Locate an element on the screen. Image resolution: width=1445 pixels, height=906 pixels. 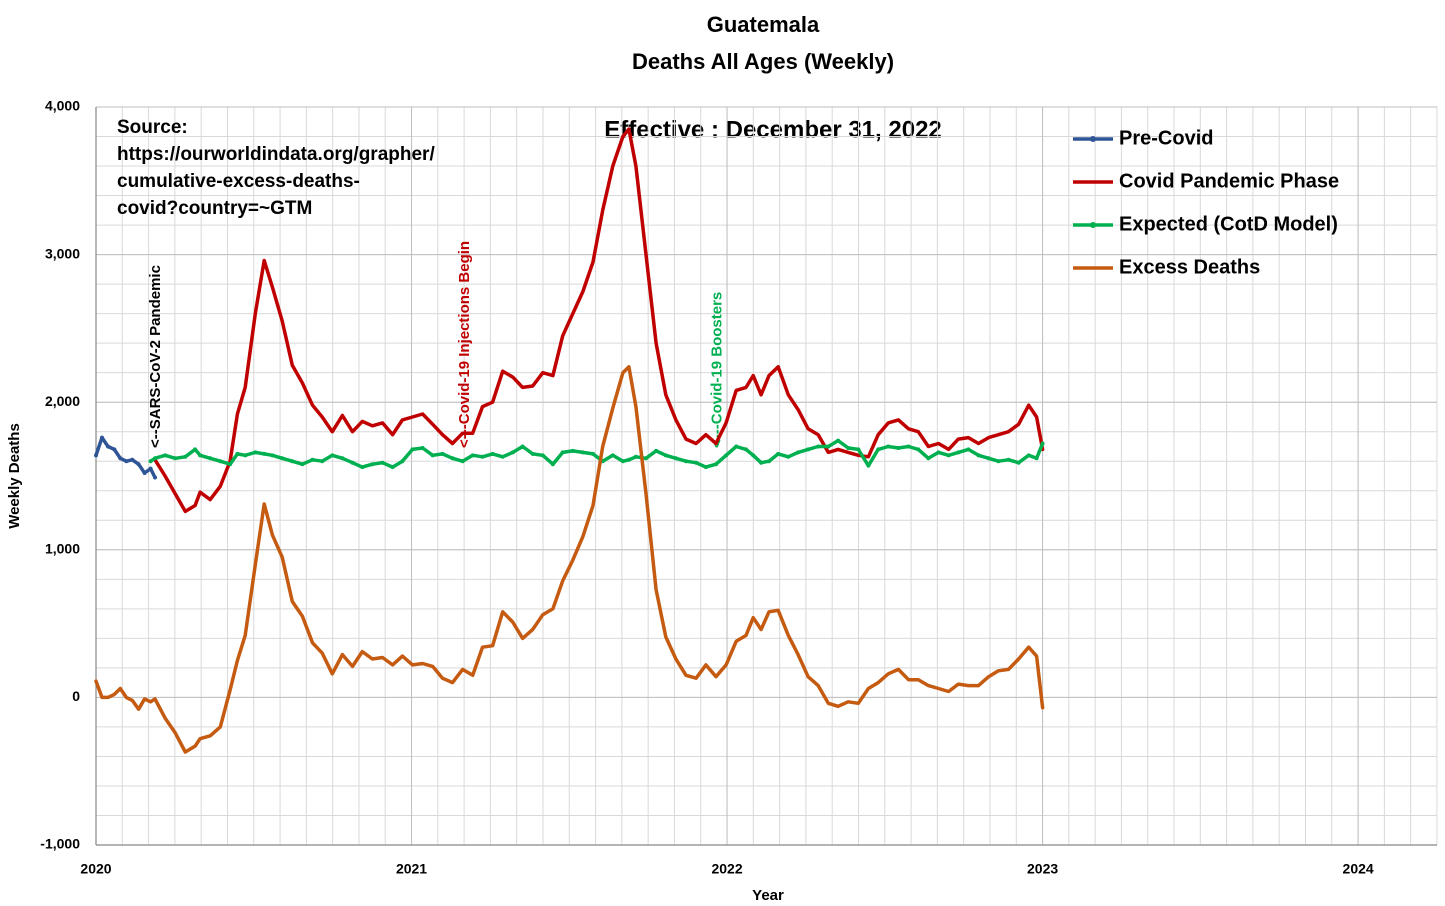
annotation: <---Covid-19 Boosters is located at coordinates (717, 370).